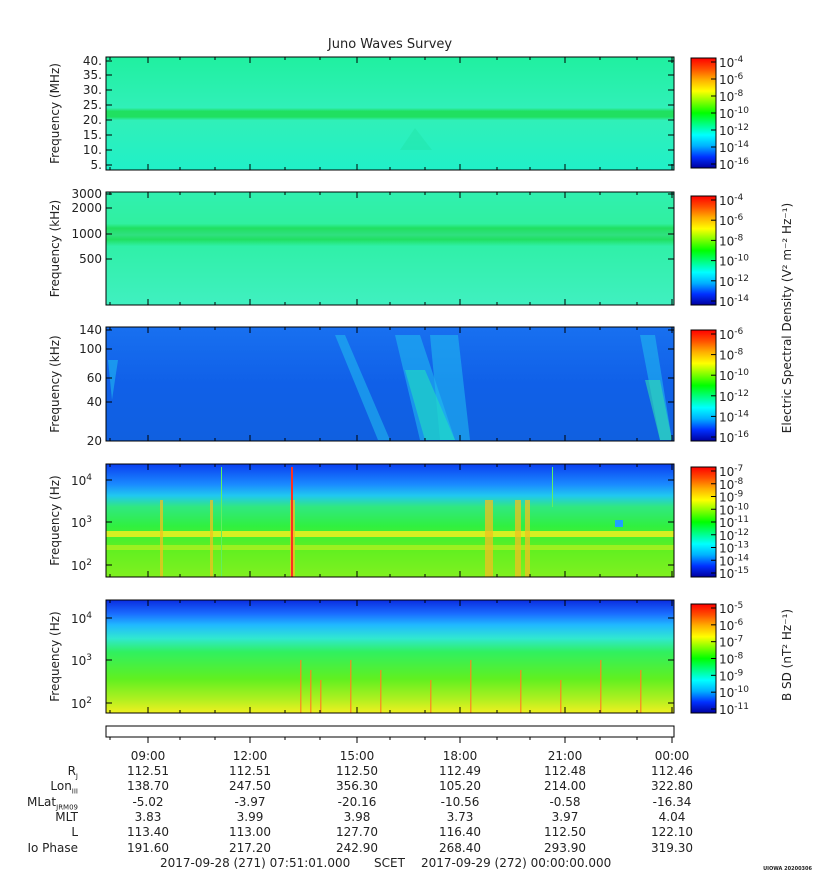 Image resolution: width=815 pixels, height=884 pixels. Describe the element at coordinates (357, 801) in the screenshot. I see `ephemeris-value: -20.16` at that location.